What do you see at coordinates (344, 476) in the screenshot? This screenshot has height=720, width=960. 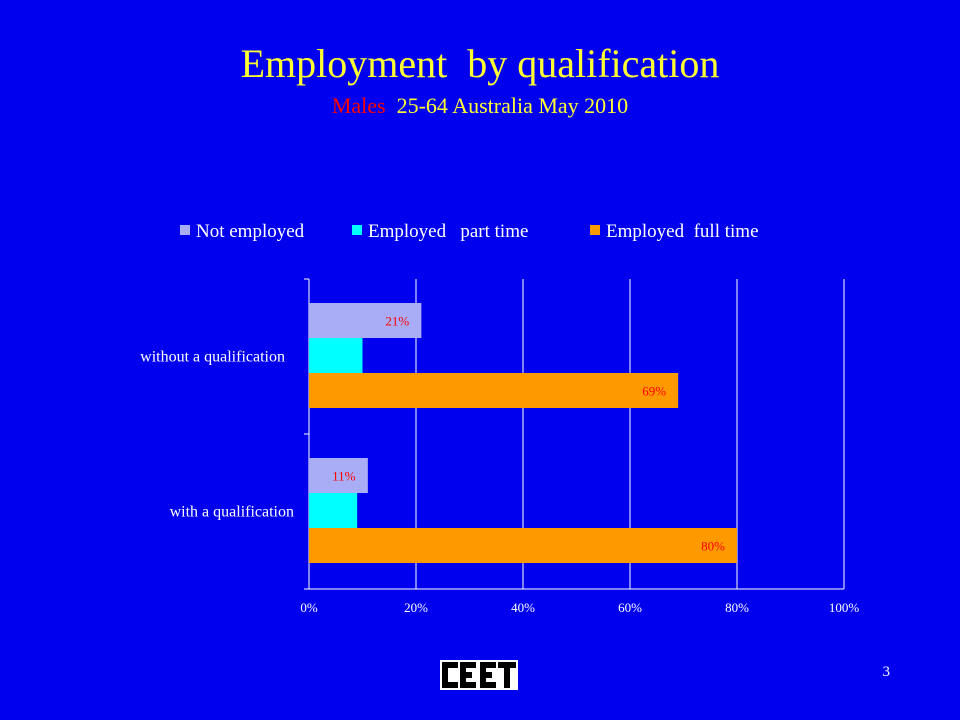 I see `data-label: 11%` at bounding box center [344, 476].